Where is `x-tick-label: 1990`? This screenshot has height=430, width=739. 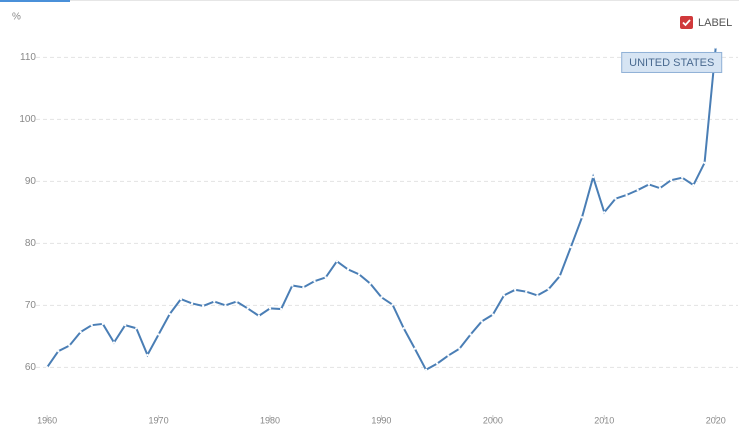 x-tick-label: 1990 is located at coordinates (381, 420).